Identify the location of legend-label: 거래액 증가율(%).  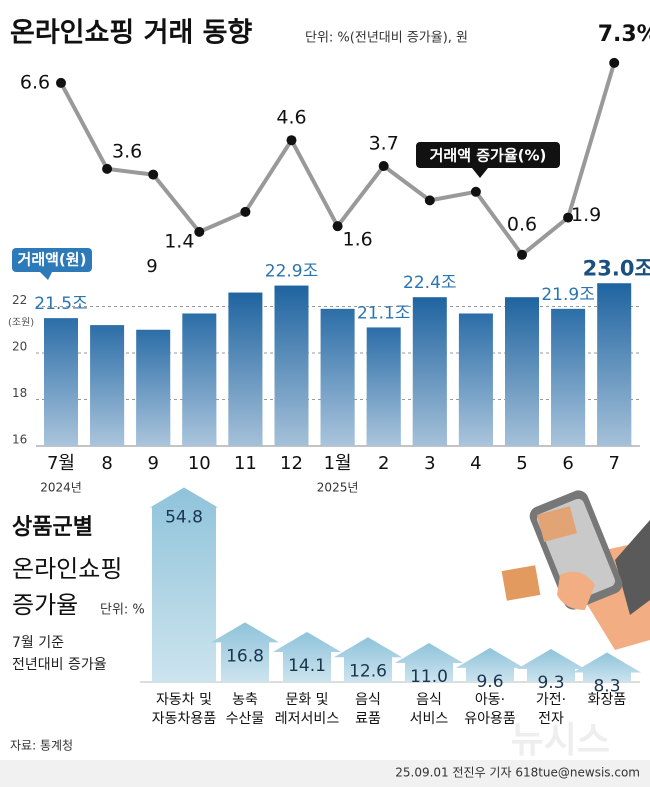
(488, 156).